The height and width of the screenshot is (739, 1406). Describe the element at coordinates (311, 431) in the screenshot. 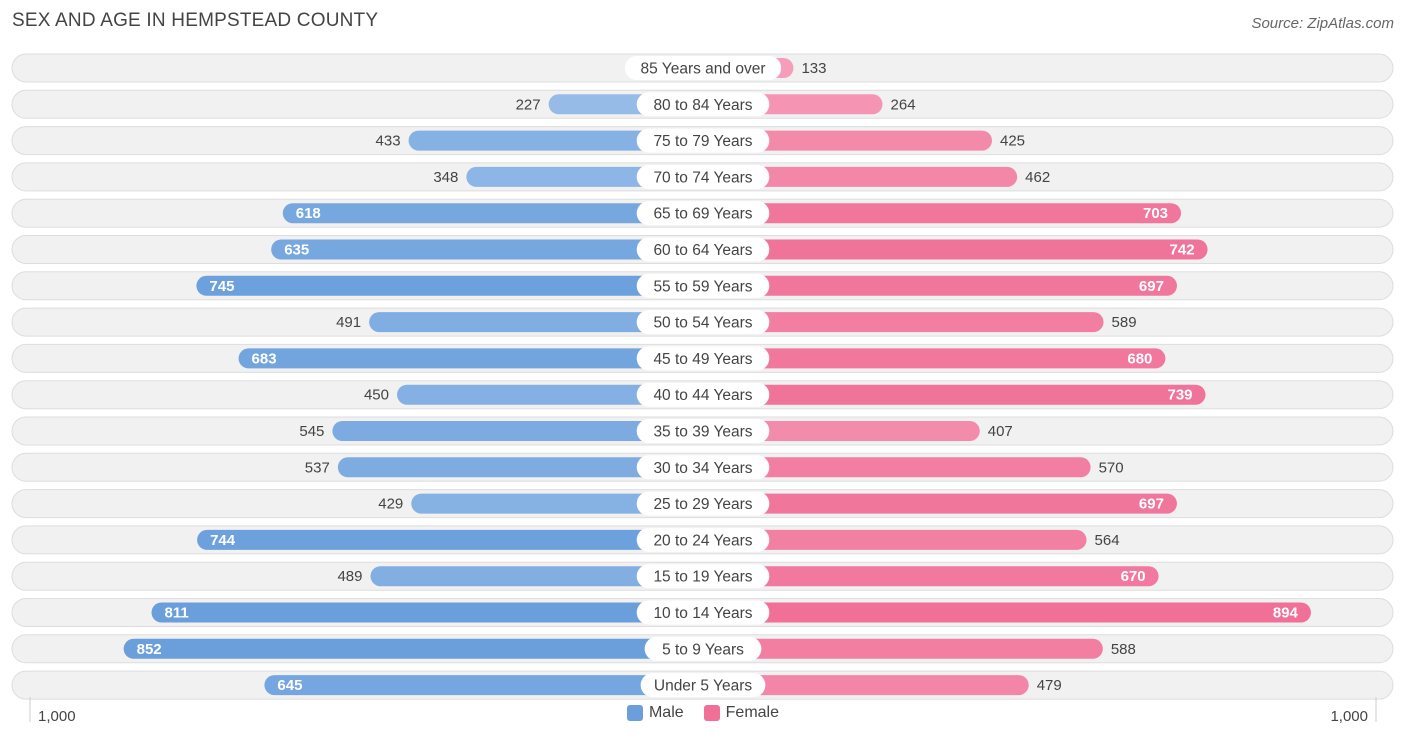

I see `male-value-label: 545` at that location.